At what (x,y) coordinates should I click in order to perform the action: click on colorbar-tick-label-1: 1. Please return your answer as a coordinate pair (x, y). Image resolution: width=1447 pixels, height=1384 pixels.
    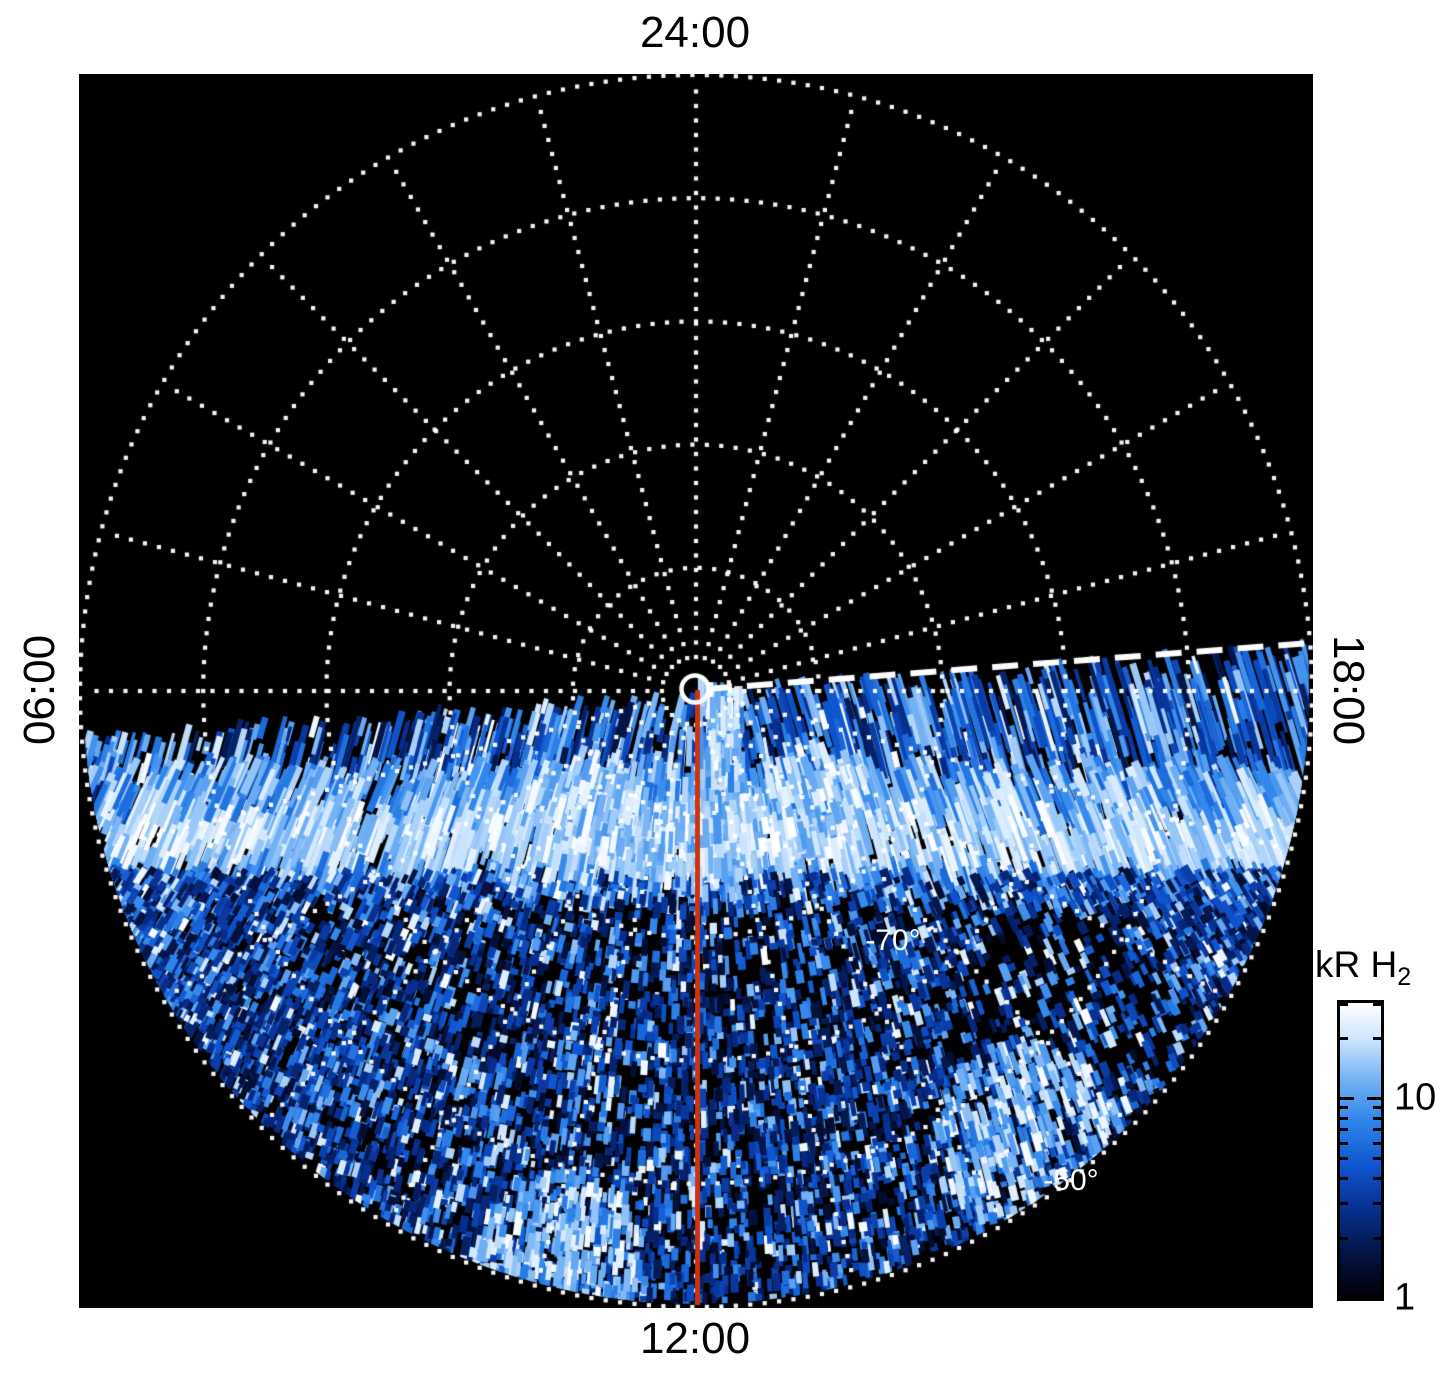
    Looking at the image, I should click on (1405, 1297).